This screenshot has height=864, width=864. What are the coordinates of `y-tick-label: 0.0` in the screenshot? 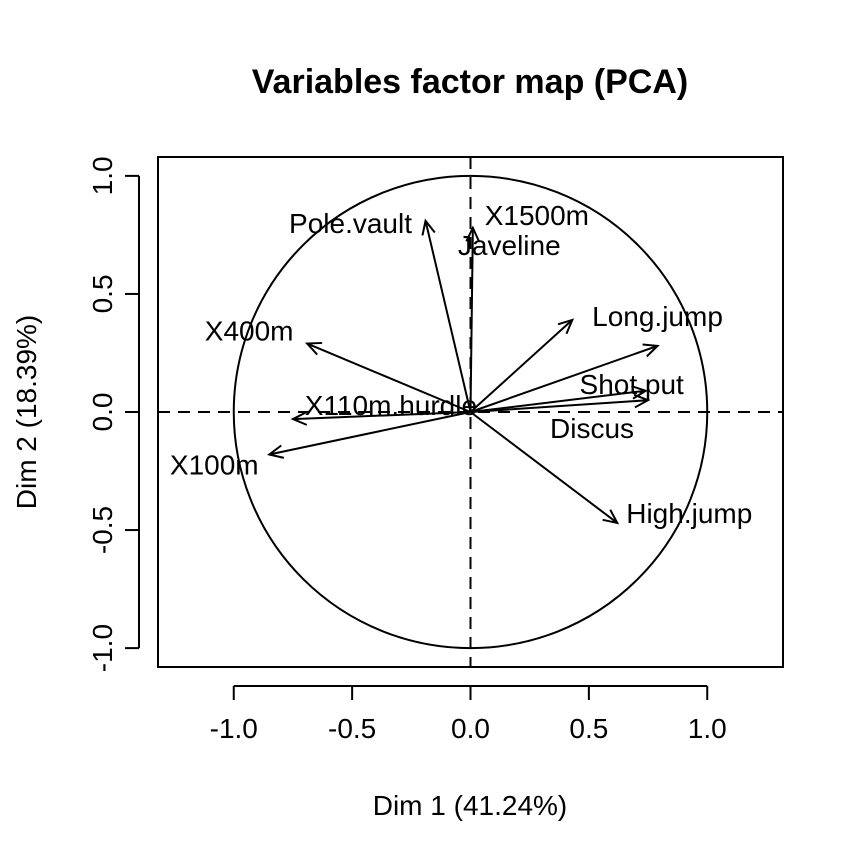 It's located at (102, 412).